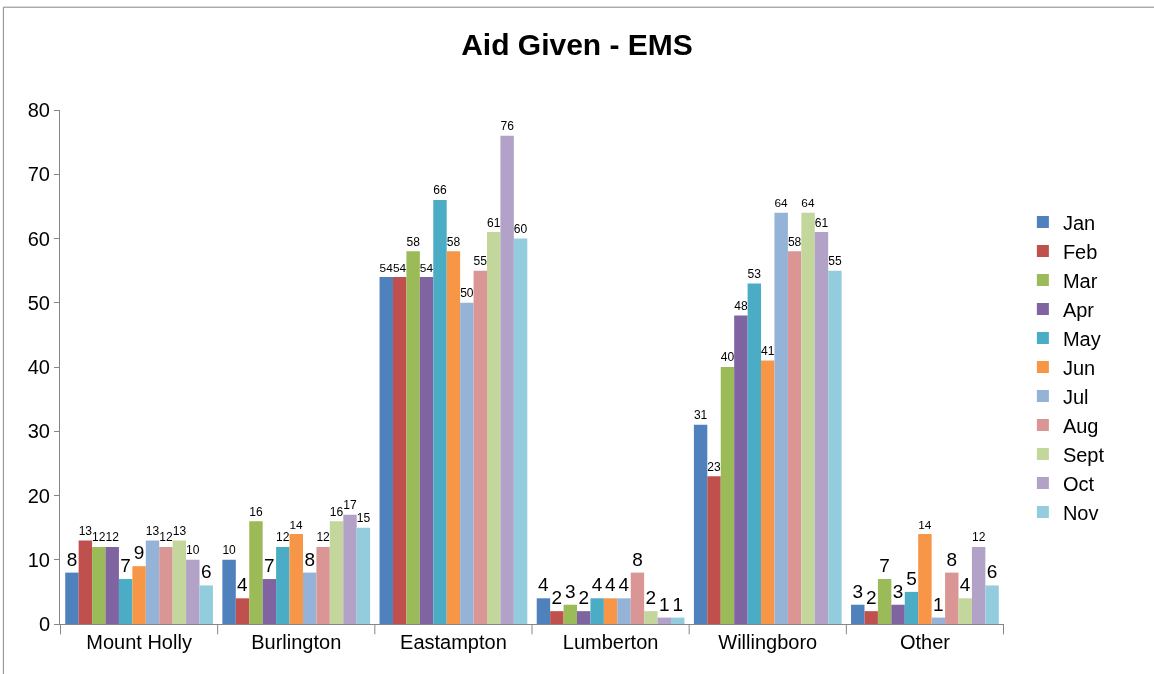  What do you see at coordinates (808, 203) in the screenshot?
I see `data-label: 64` at bounding box center [808, 203].